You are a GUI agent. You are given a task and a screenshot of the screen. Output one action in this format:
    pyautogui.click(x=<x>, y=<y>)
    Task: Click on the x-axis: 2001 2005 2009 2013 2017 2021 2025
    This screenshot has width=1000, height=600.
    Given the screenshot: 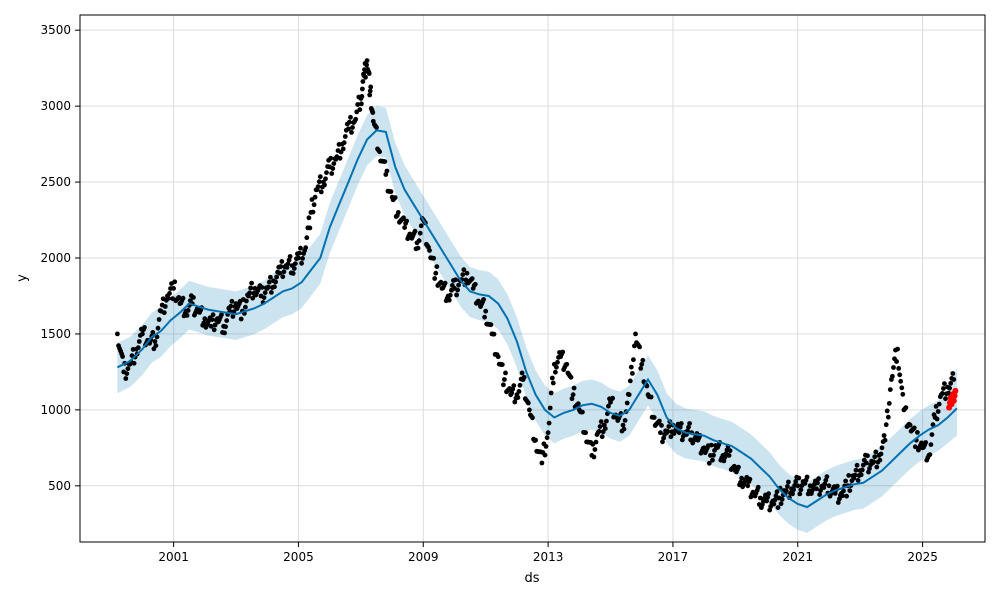 What is the action you would take?
    pyautogui.click(x=548, y=553)
    